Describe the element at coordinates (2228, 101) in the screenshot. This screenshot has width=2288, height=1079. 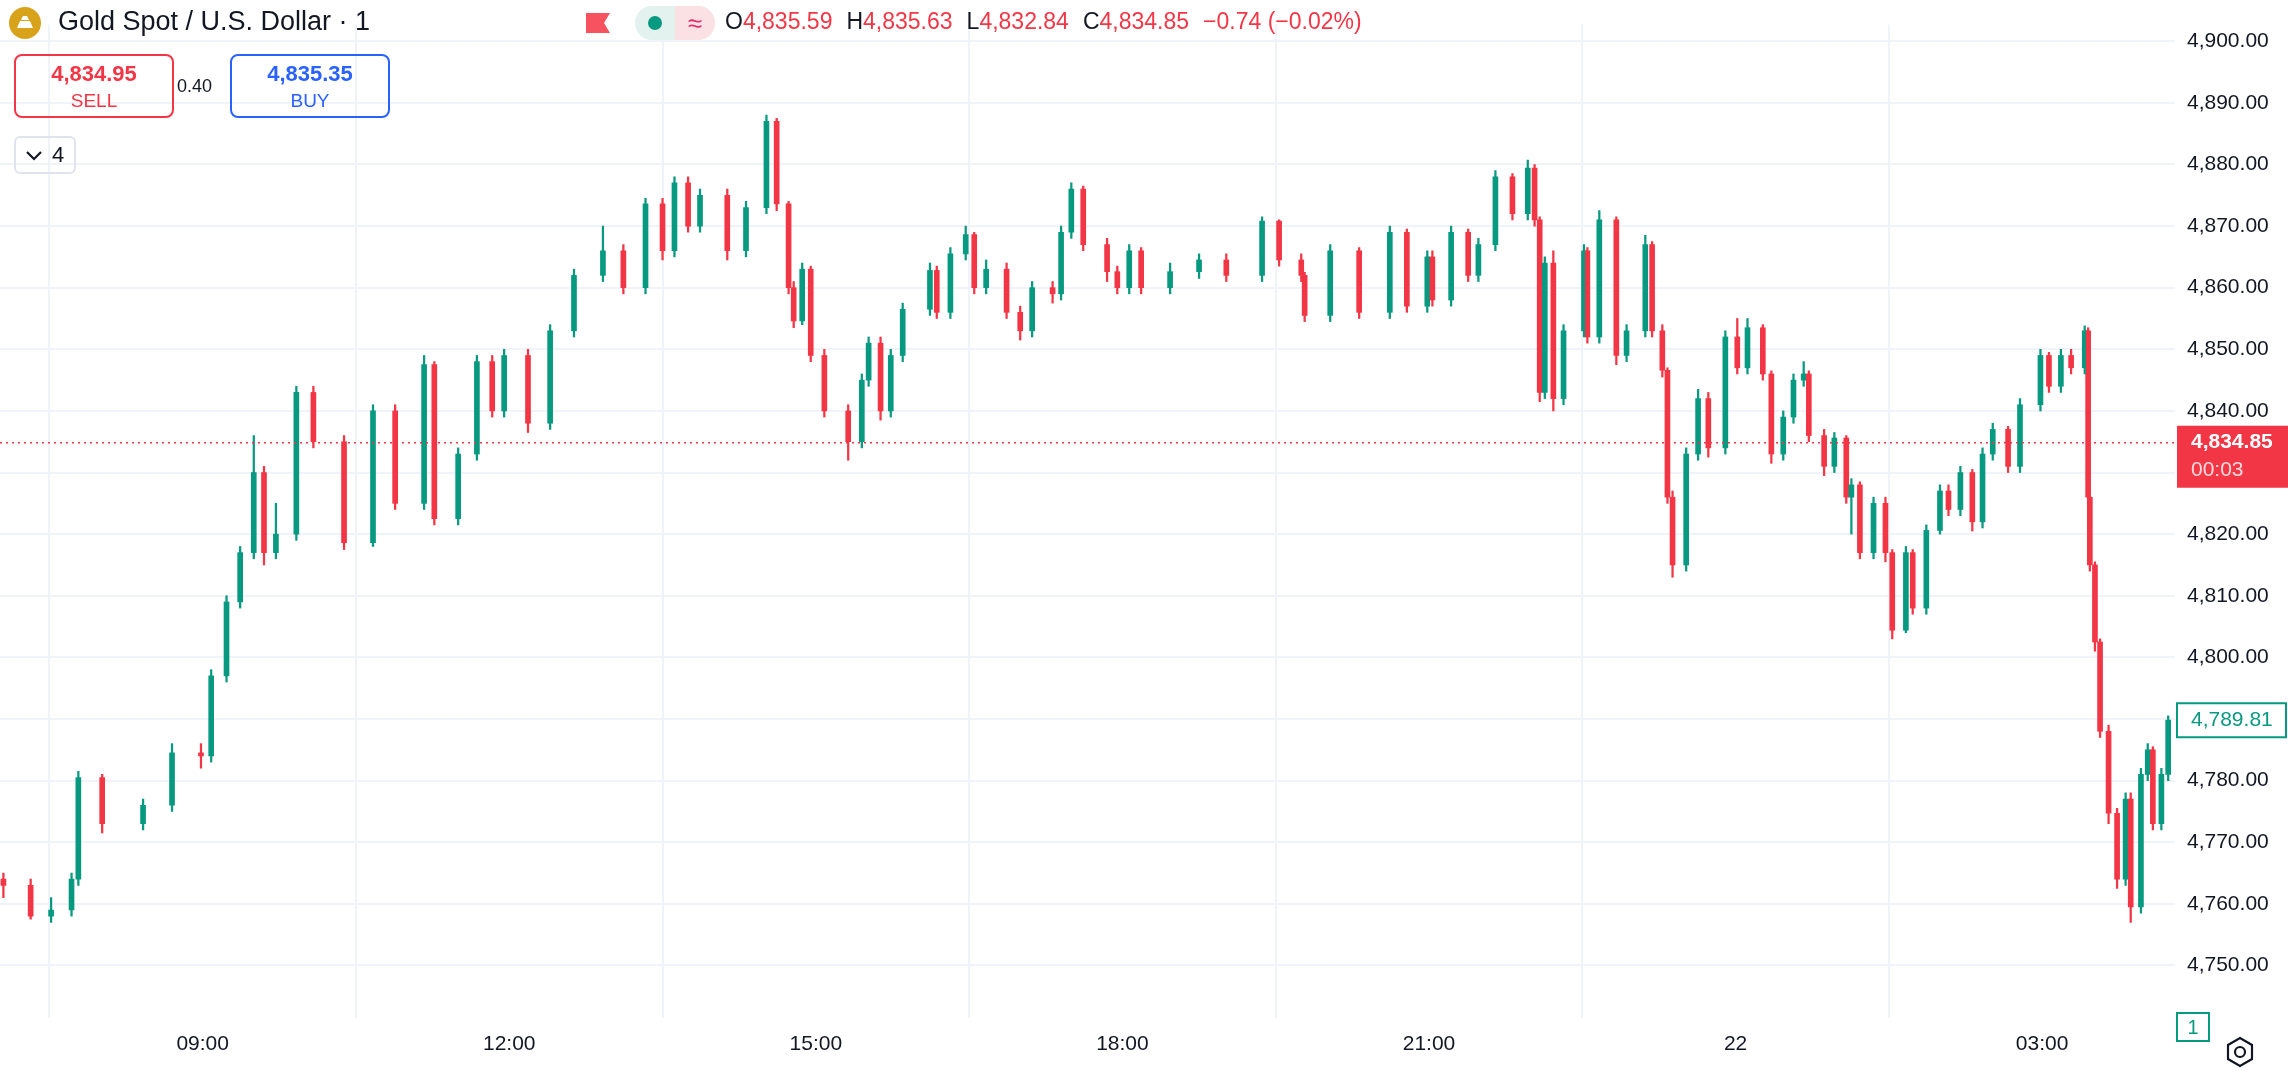
I see `y-tick-label: 4,890.00` at that location.